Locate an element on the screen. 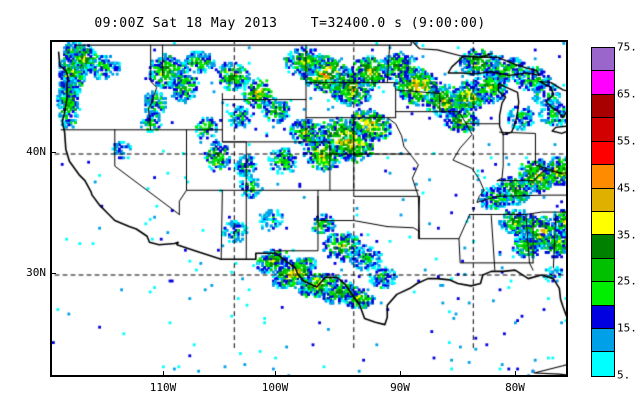  colorbar is located at coordinates (603, 212).